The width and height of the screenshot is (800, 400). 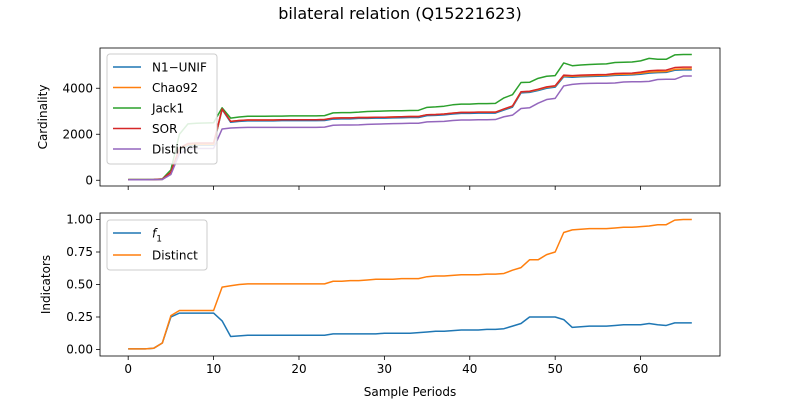 What do you see at coordinates (43, 117) in the screenshot?
I see `y-axis-label: Cardinality` at bounding box center [43, 117].